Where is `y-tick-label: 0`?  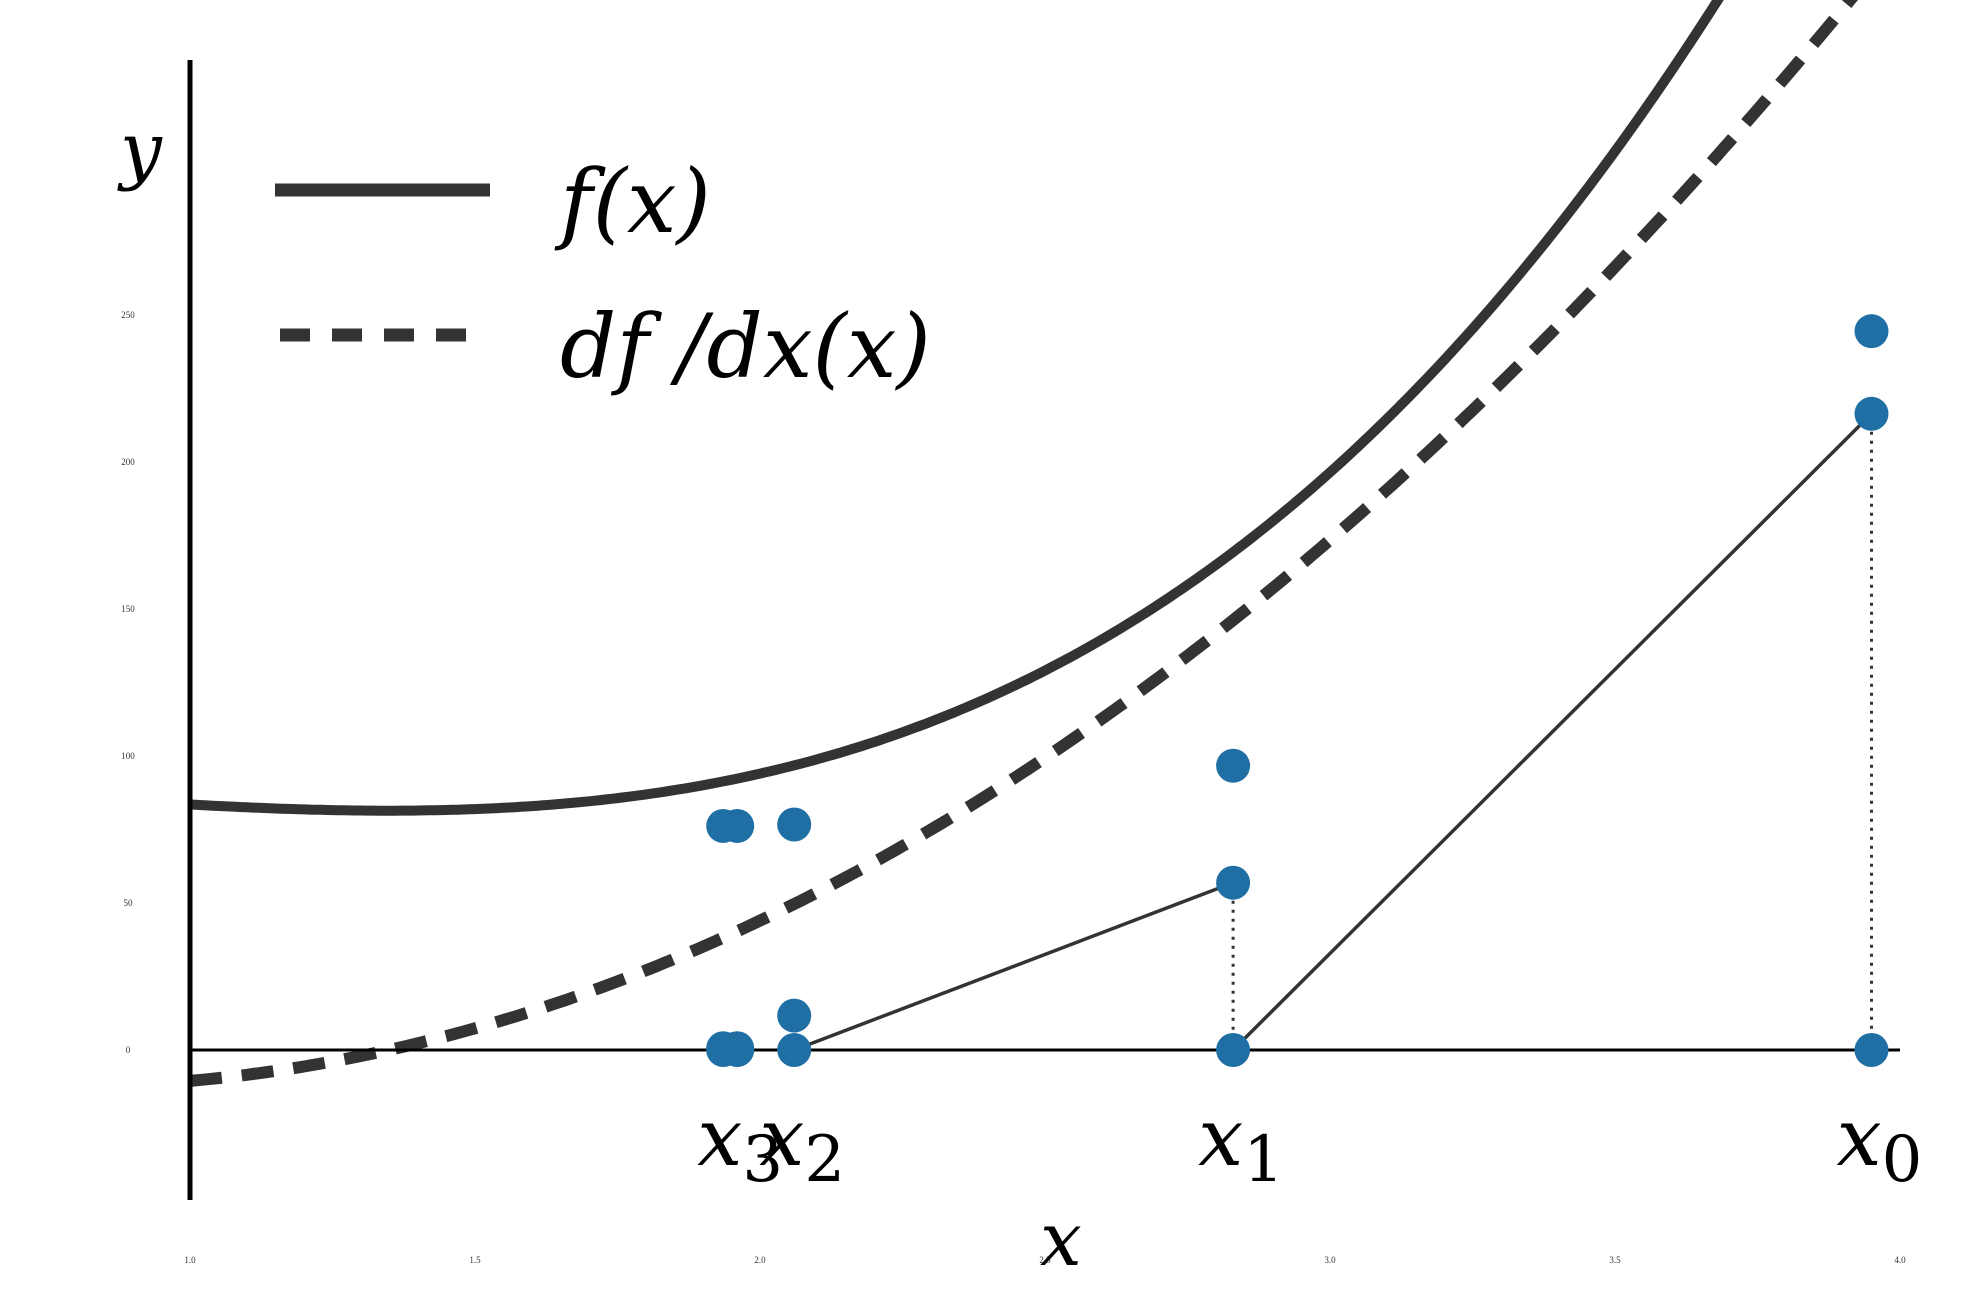
y-tick-label: 0 is located at coordinates (128, 1050).